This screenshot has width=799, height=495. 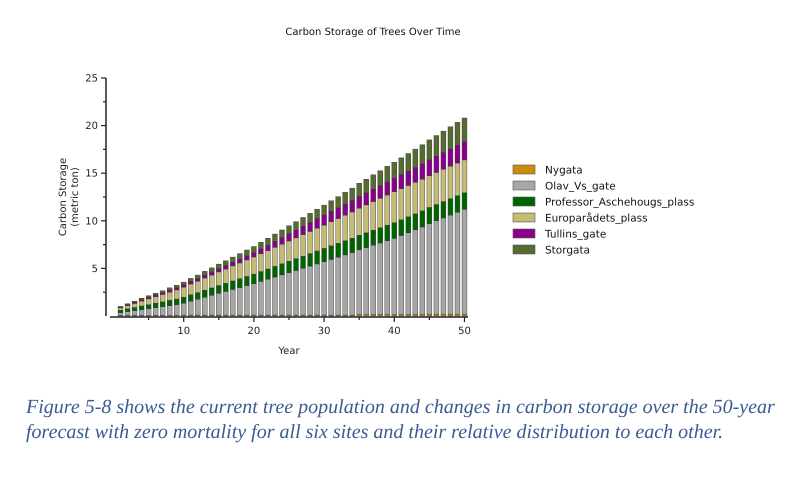 I want to click on y-tick-label: 20, so click(x=91, y=126).